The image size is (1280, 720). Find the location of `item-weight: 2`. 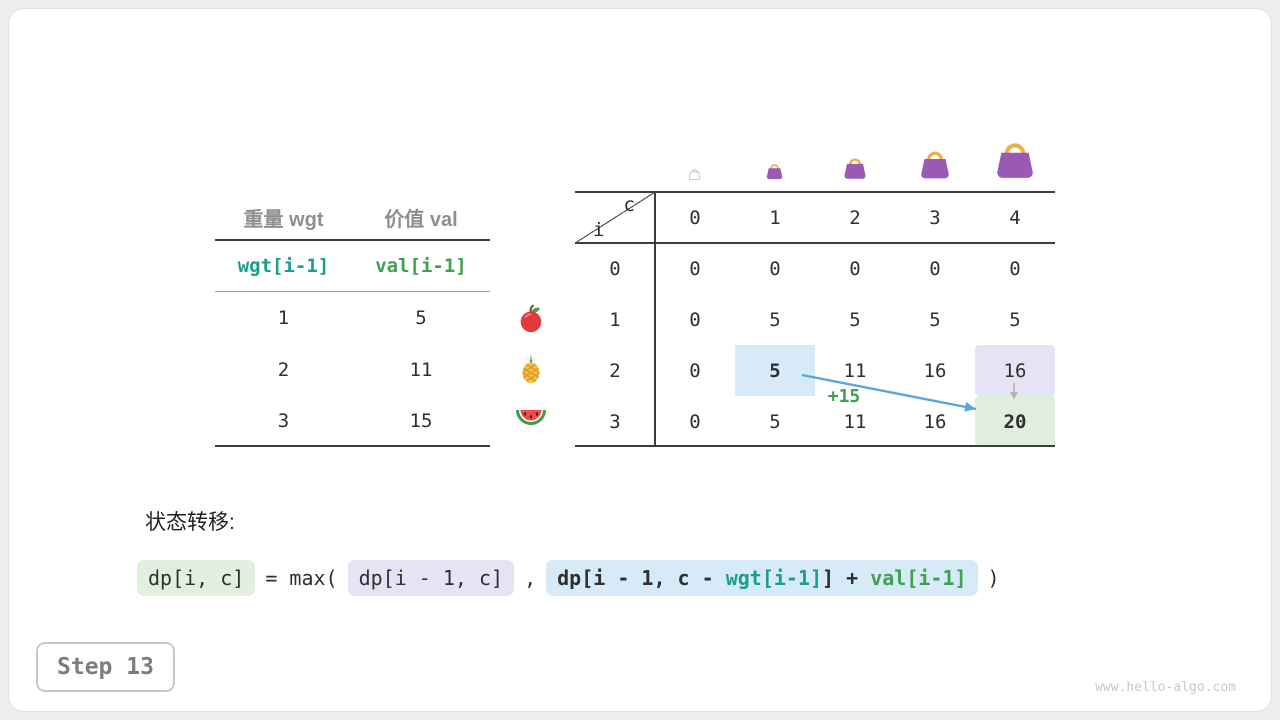

item-weight: 2 is located at coordinates (283, 369).